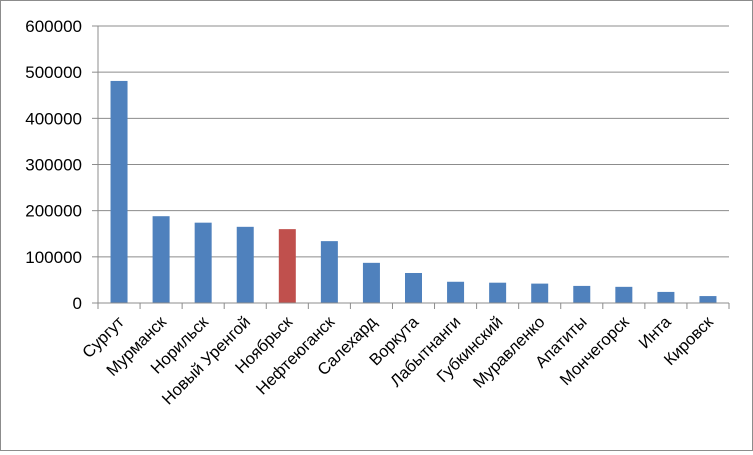 The height and width of the screenshot is (455, 753). What do you see at coordinates (77, 303) in the screenshot?
I see `y-tick-label: 0` at bounding box center [77, 303].